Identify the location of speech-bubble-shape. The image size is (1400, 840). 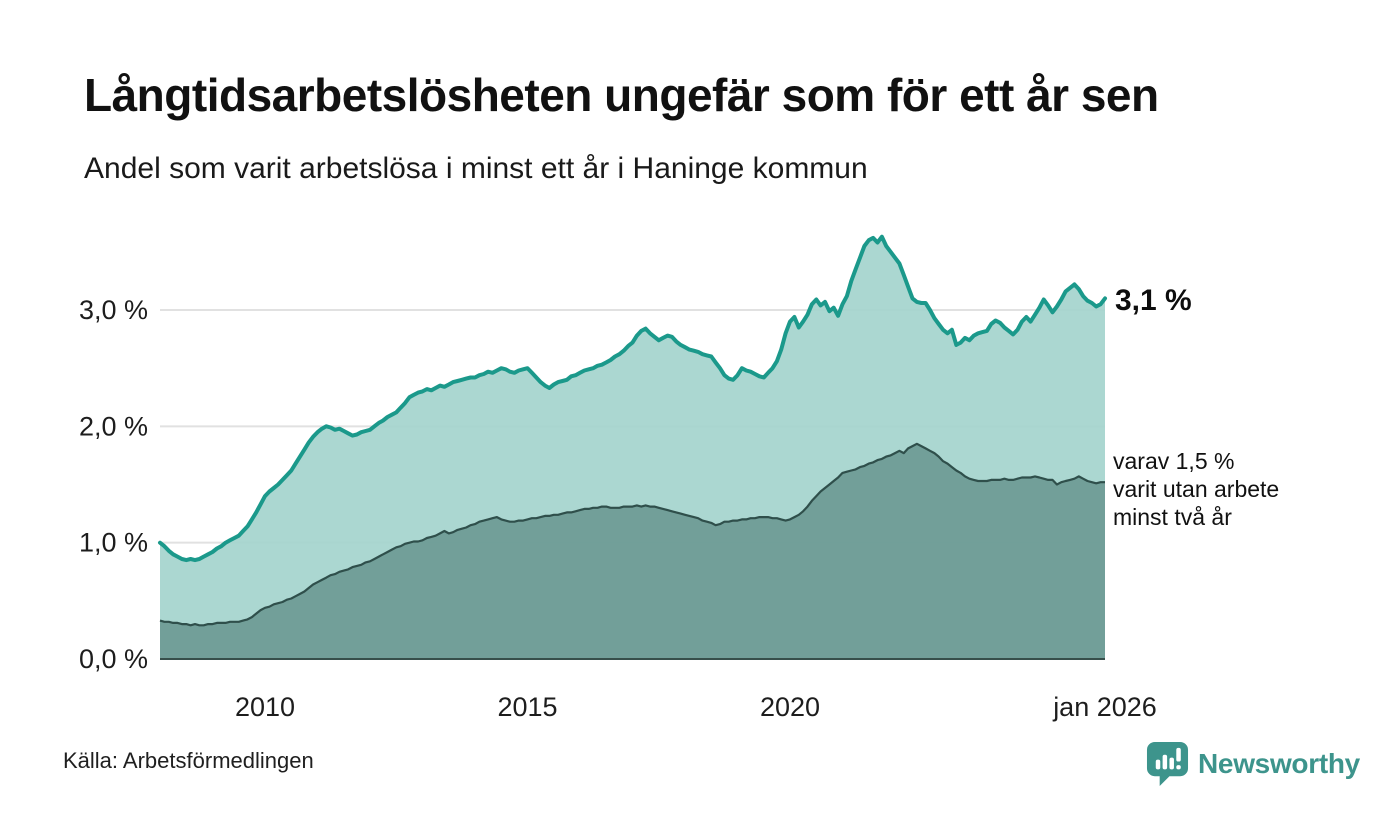
(1167, 764).